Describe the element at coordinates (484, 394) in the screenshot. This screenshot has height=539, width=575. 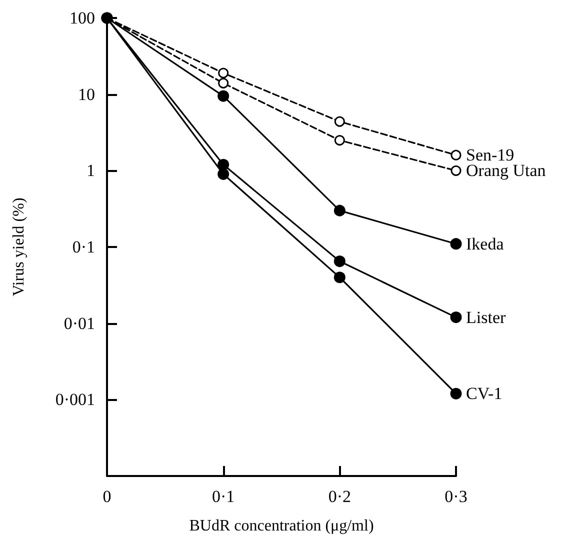
I see `series-label: CV-1` at that location.